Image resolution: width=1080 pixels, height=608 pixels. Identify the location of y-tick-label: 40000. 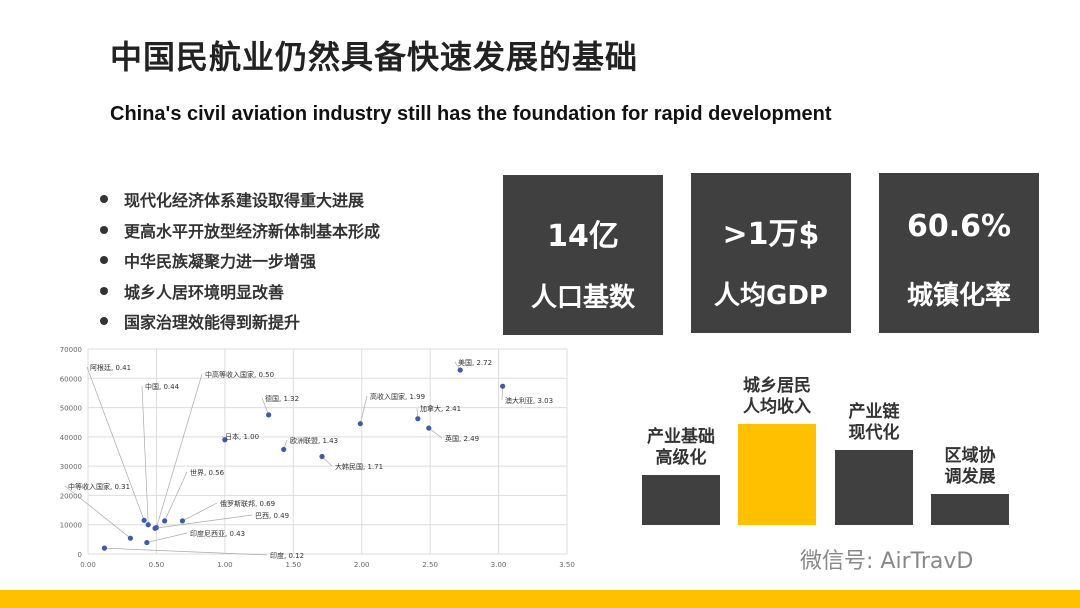
(71, 438).